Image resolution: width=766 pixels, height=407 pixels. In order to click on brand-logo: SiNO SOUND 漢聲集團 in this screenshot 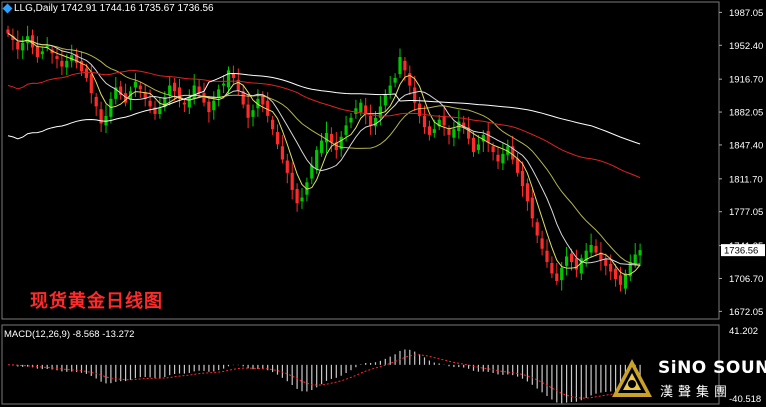, I will do `click(688, 380)`.